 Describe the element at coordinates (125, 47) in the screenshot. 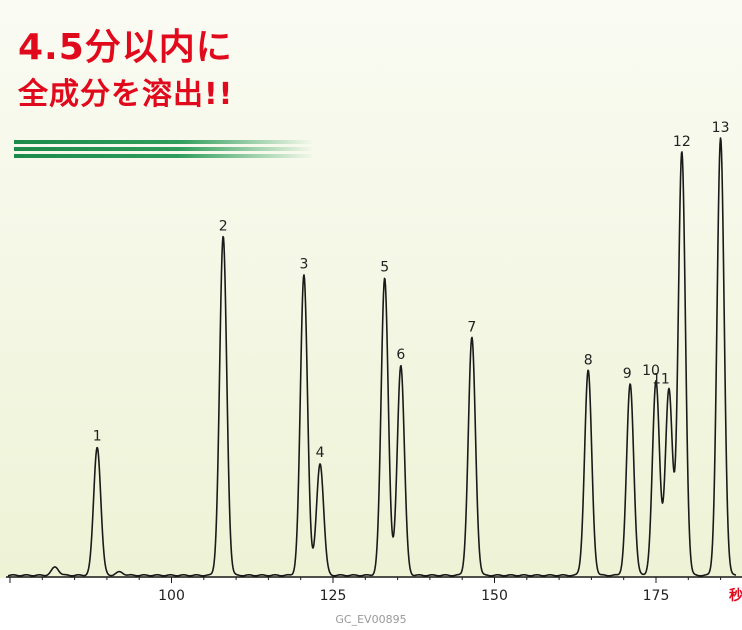

I see `headline-line-1: 4.5分以内に` at that location.